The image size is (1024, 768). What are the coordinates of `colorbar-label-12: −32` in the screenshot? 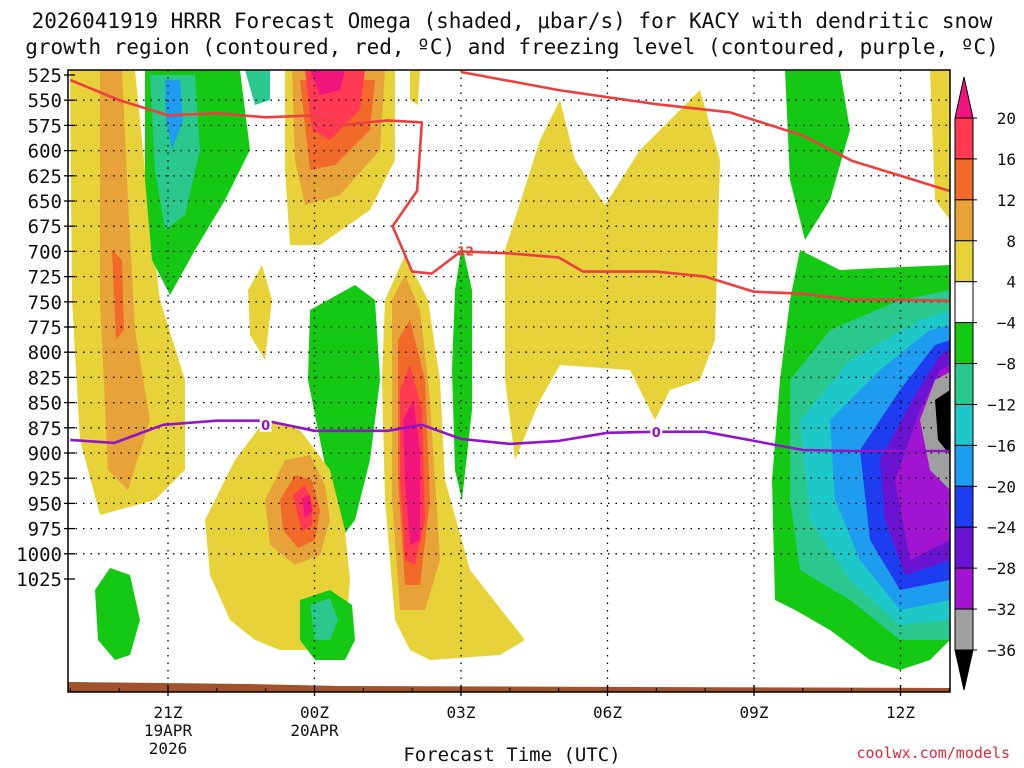 It's located at (1001, 609).